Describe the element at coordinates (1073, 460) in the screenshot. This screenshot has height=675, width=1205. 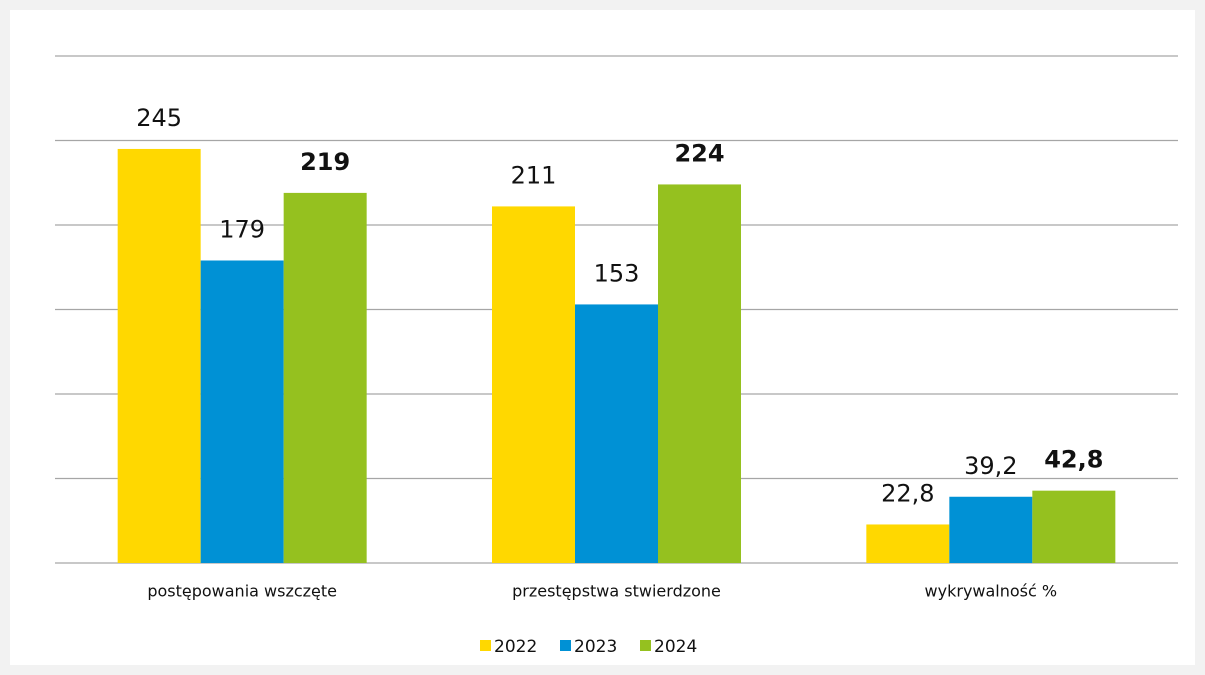
I see `value-label: 42,8` at that location.